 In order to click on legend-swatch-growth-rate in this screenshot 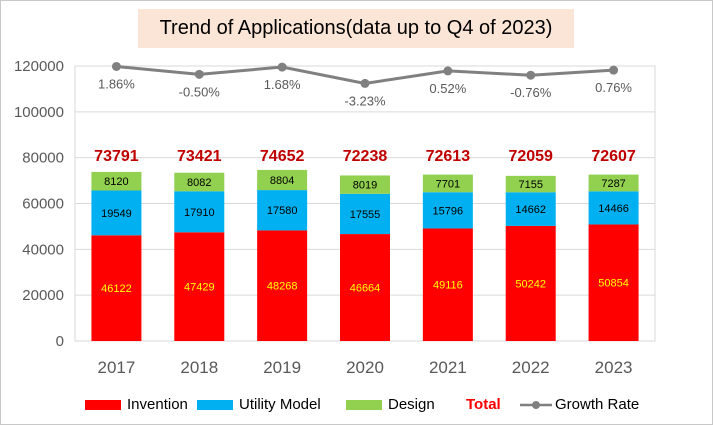, I will do `click(536, 405)`.